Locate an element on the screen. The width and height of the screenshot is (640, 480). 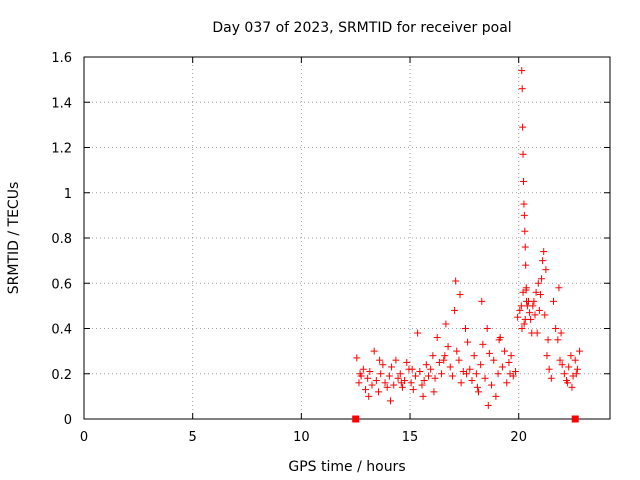
y-tick-label: 0 is located at coordinates (68, 420).